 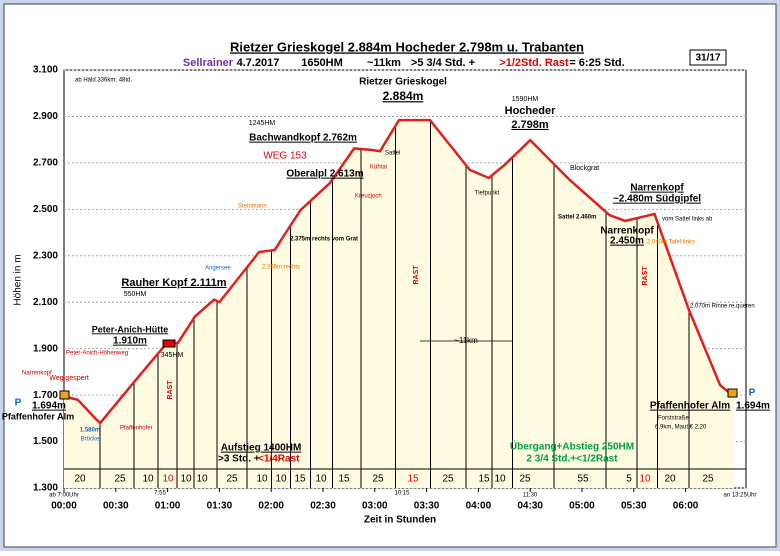 I want to click on x-tick-label: 00:30, so click(x=116, y=506).